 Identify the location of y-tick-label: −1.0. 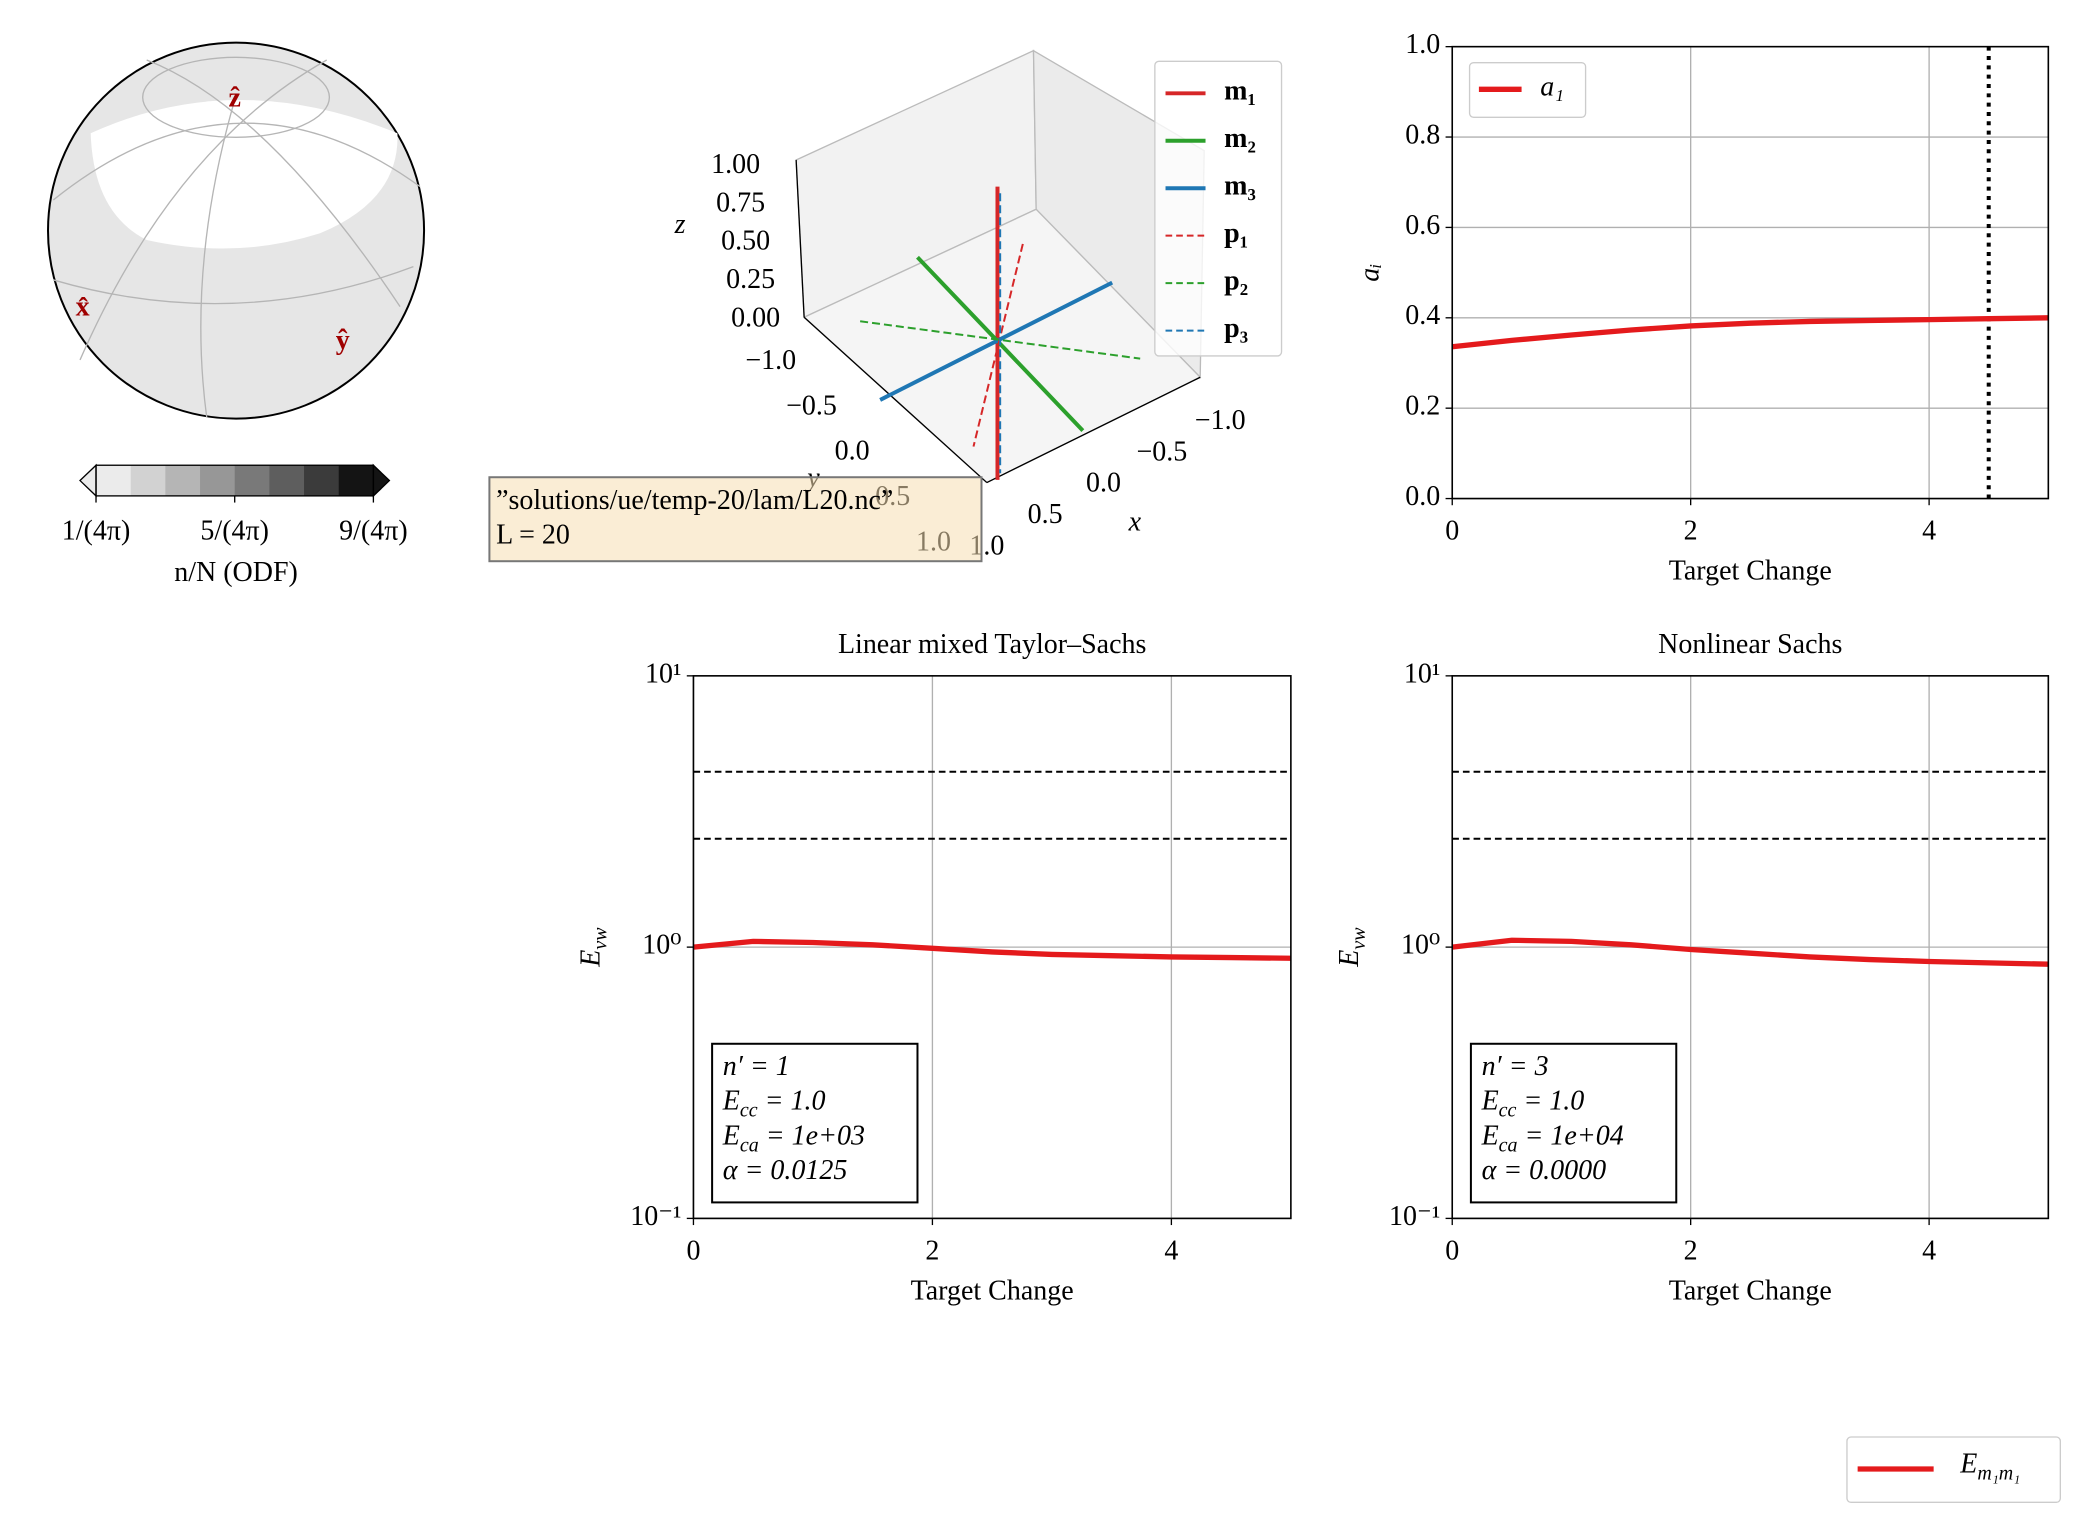
(770, 360).